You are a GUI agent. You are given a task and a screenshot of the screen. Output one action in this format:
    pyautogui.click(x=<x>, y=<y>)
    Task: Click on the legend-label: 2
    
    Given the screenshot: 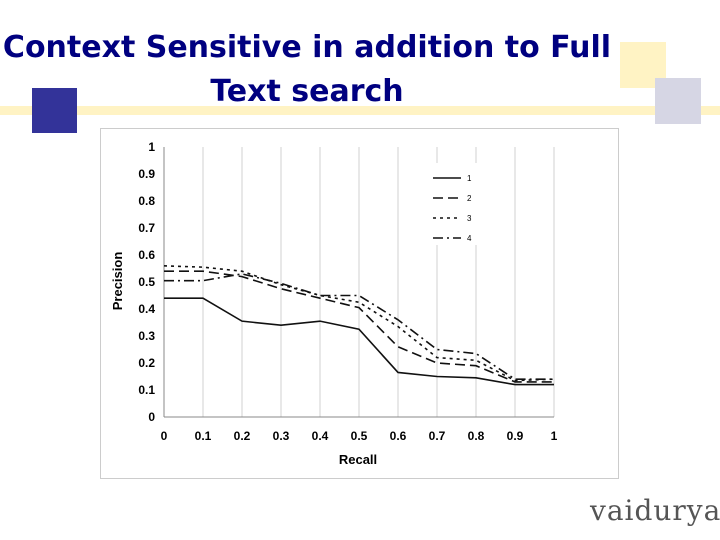 What is the action you would take?
    pyautogui.click(x=469, y=198)
    